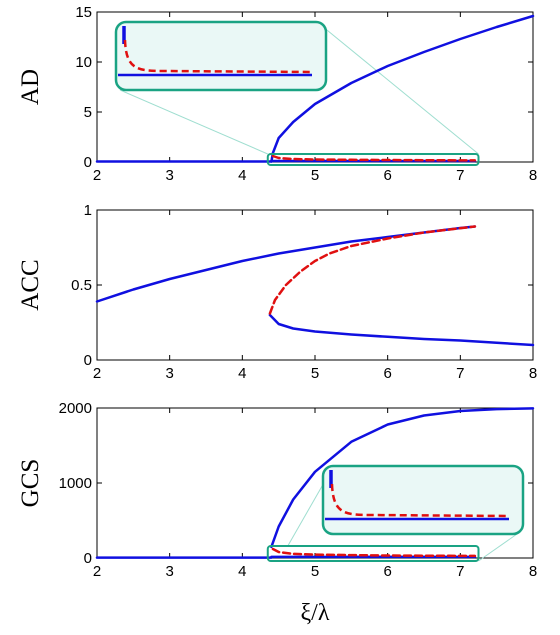  Describe the element at coordinates (315, 175) in the screenshot. I see `ad-x-tick-label: 5` at that location.